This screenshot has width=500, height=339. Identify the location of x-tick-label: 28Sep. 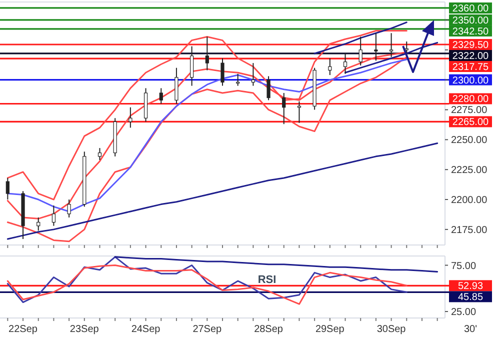
(269, 329).